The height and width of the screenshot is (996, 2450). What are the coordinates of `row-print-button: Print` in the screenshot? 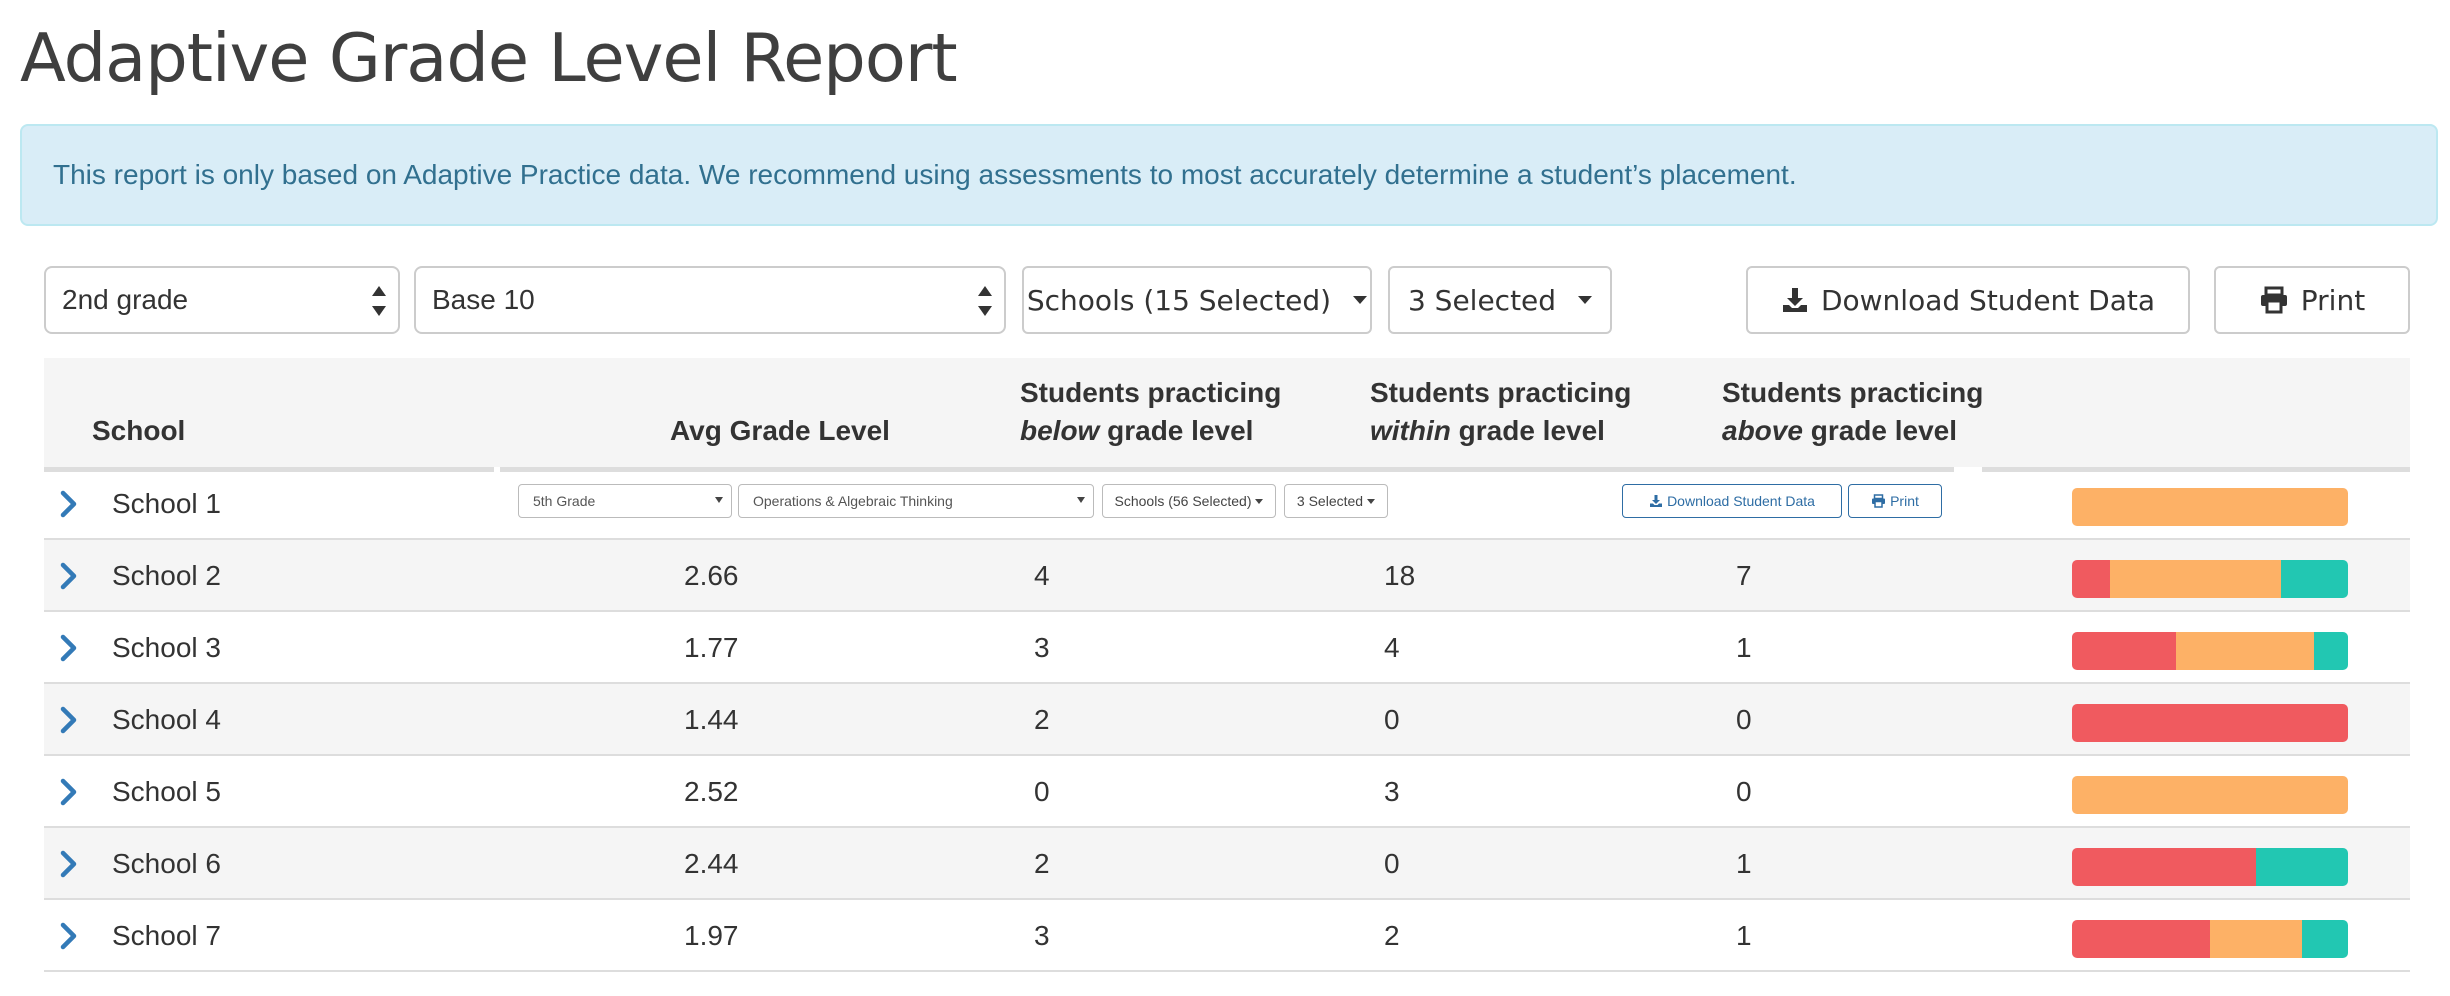 It's located at (1895, 501).